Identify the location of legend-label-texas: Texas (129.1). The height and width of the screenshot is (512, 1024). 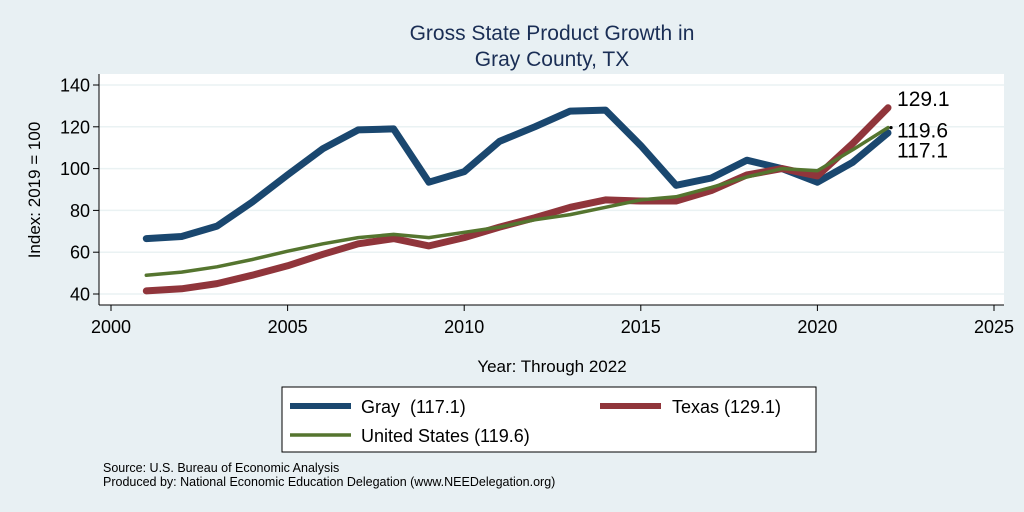
(726, 407).